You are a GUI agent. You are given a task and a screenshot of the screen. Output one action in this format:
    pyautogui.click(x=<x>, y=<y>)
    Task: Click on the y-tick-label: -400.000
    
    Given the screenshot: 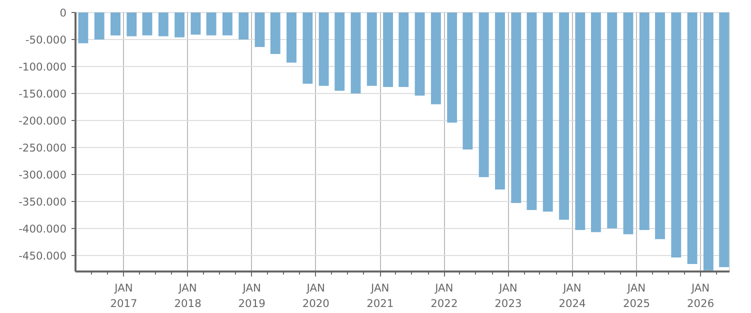 What is the action you would take?
    pyautogui.click(x=42, y=229)
    